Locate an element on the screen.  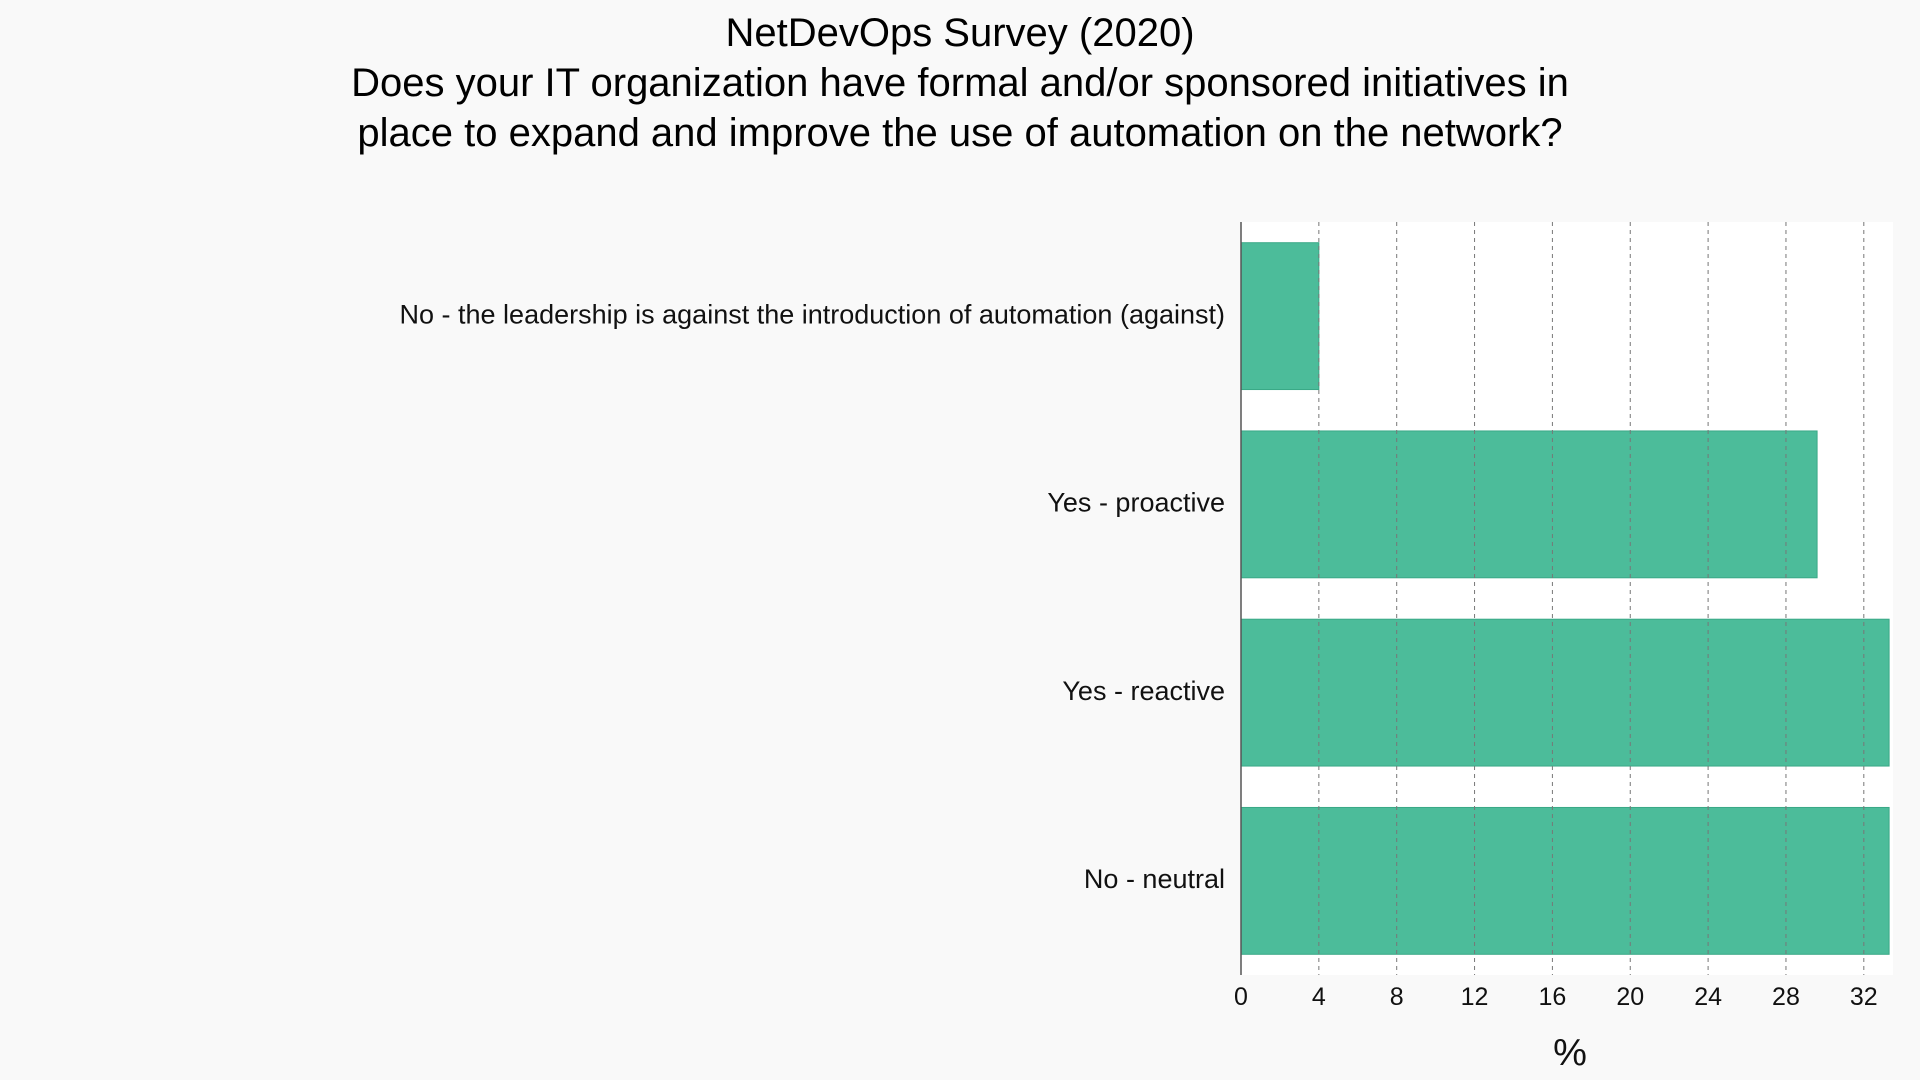
x-tick-label-2: 8 is located at coordinates (1397, 997).